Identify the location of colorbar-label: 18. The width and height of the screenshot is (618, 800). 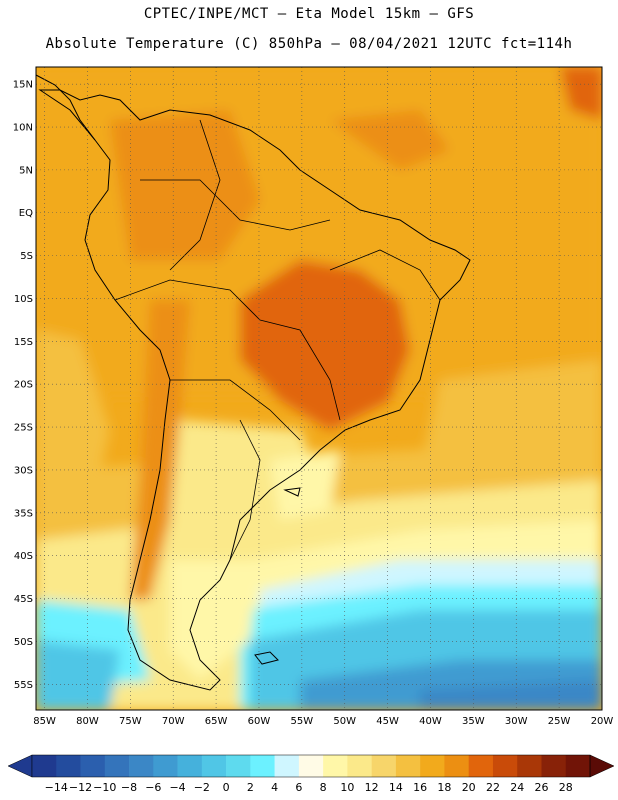
(444, 787).